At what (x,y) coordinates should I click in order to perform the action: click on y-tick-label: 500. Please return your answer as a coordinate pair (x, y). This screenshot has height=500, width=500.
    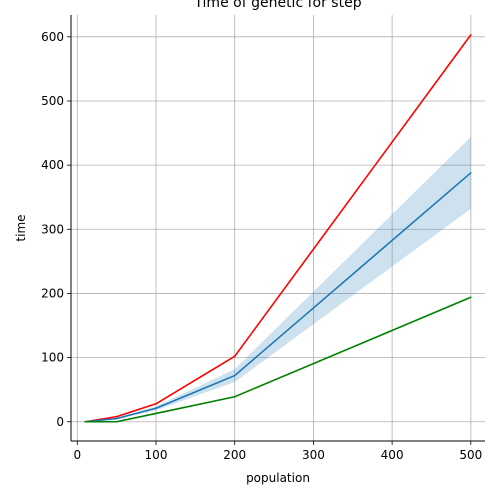
    Looking at the image, I should click on (52, 101).